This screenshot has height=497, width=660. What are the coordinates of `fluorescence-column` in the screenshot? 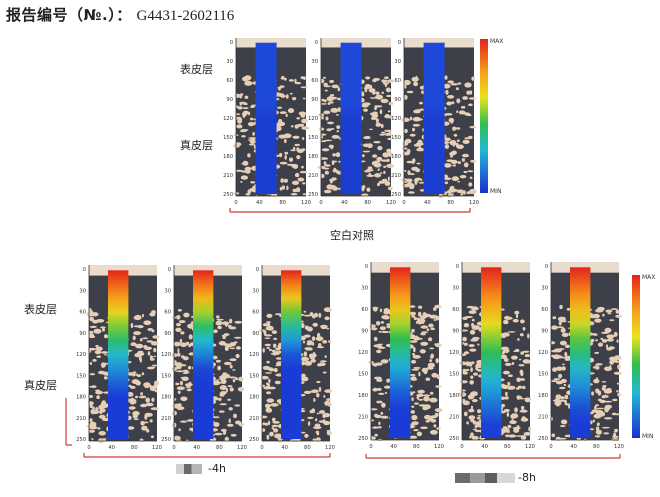 It's located at (400, 352).